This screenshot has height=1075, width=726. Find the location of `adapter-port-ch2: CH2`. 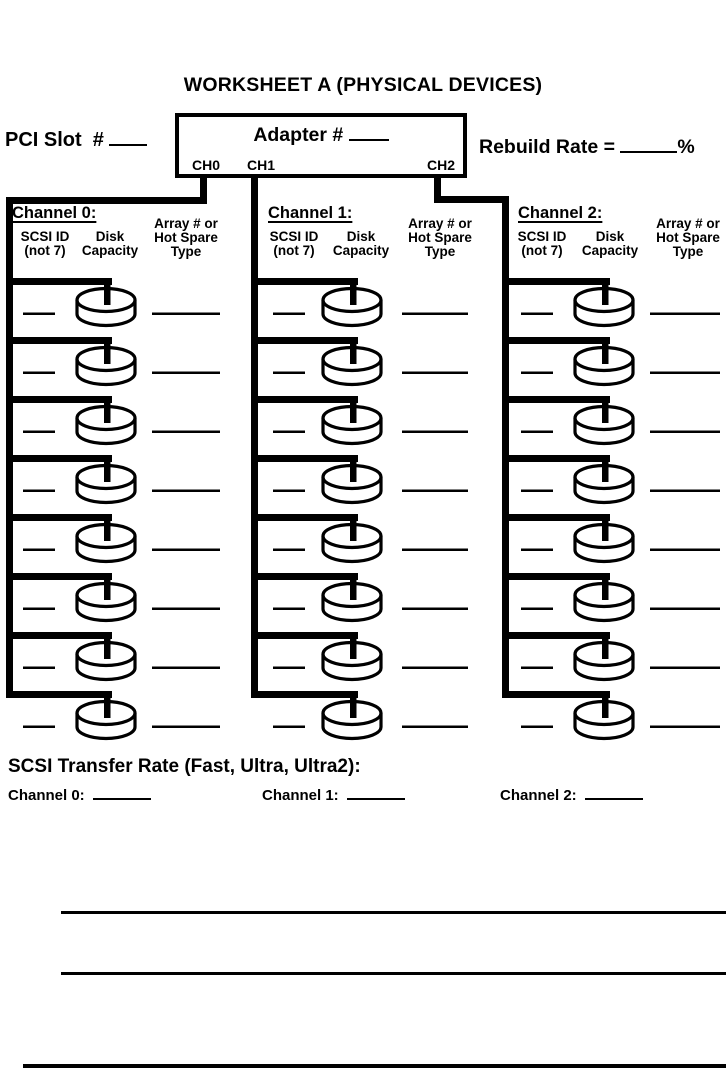

adapter-port-ch2: CH2 is located at coordinates (440, 165).